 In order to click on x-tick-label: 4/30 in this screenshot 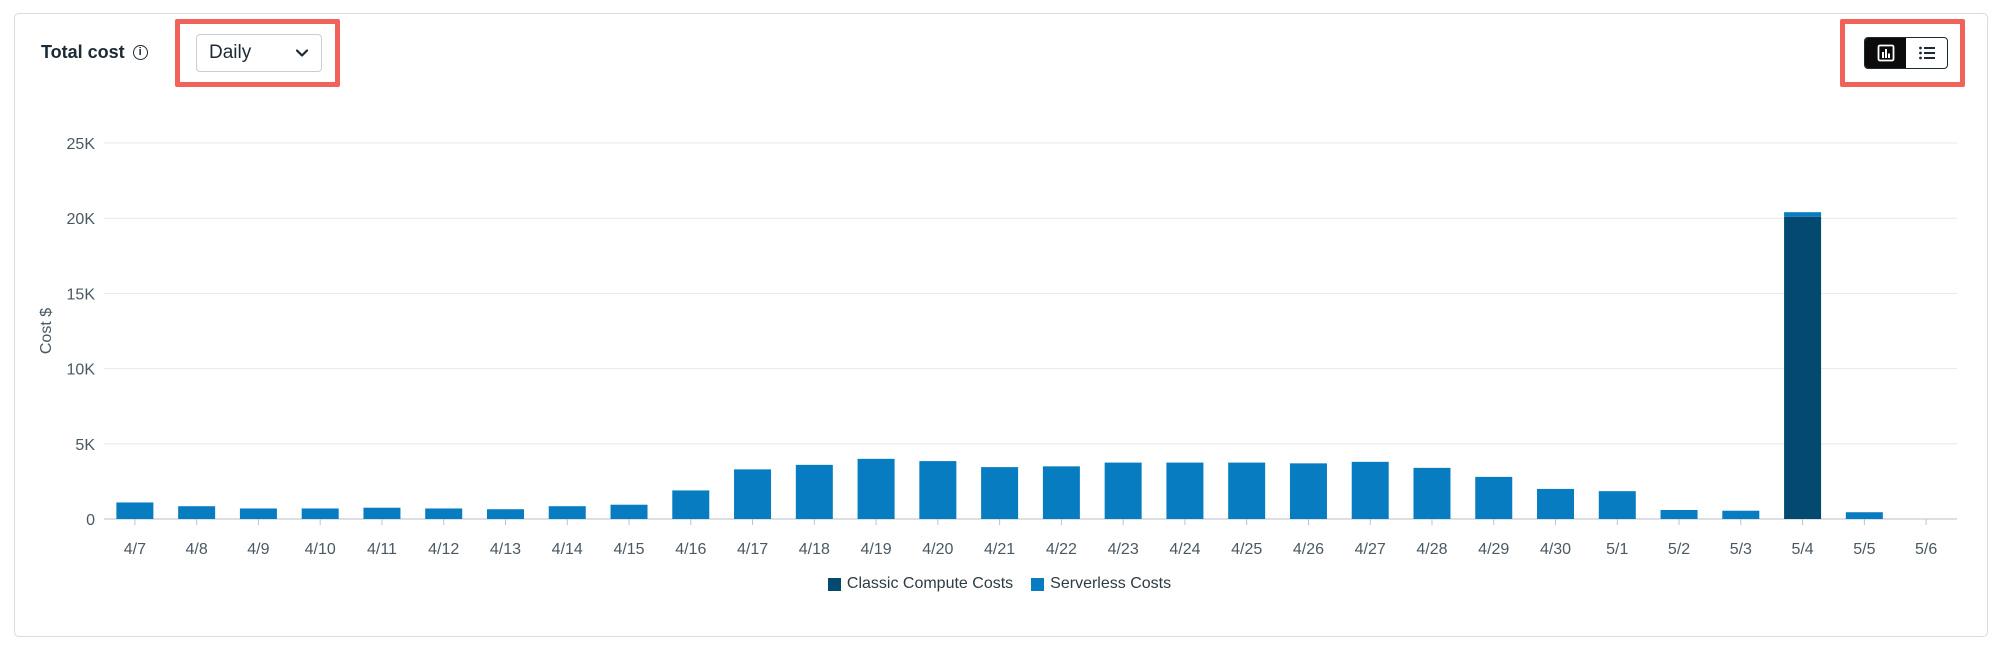, I will do `click(1555, 549)`.